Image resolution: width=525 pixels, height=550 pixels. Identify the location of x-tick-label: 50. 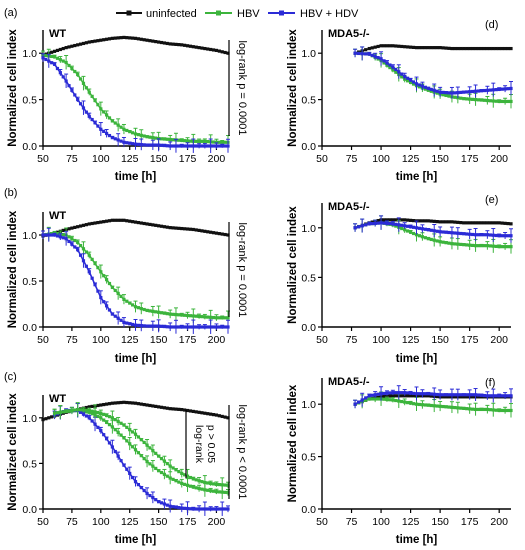
(43, 159).